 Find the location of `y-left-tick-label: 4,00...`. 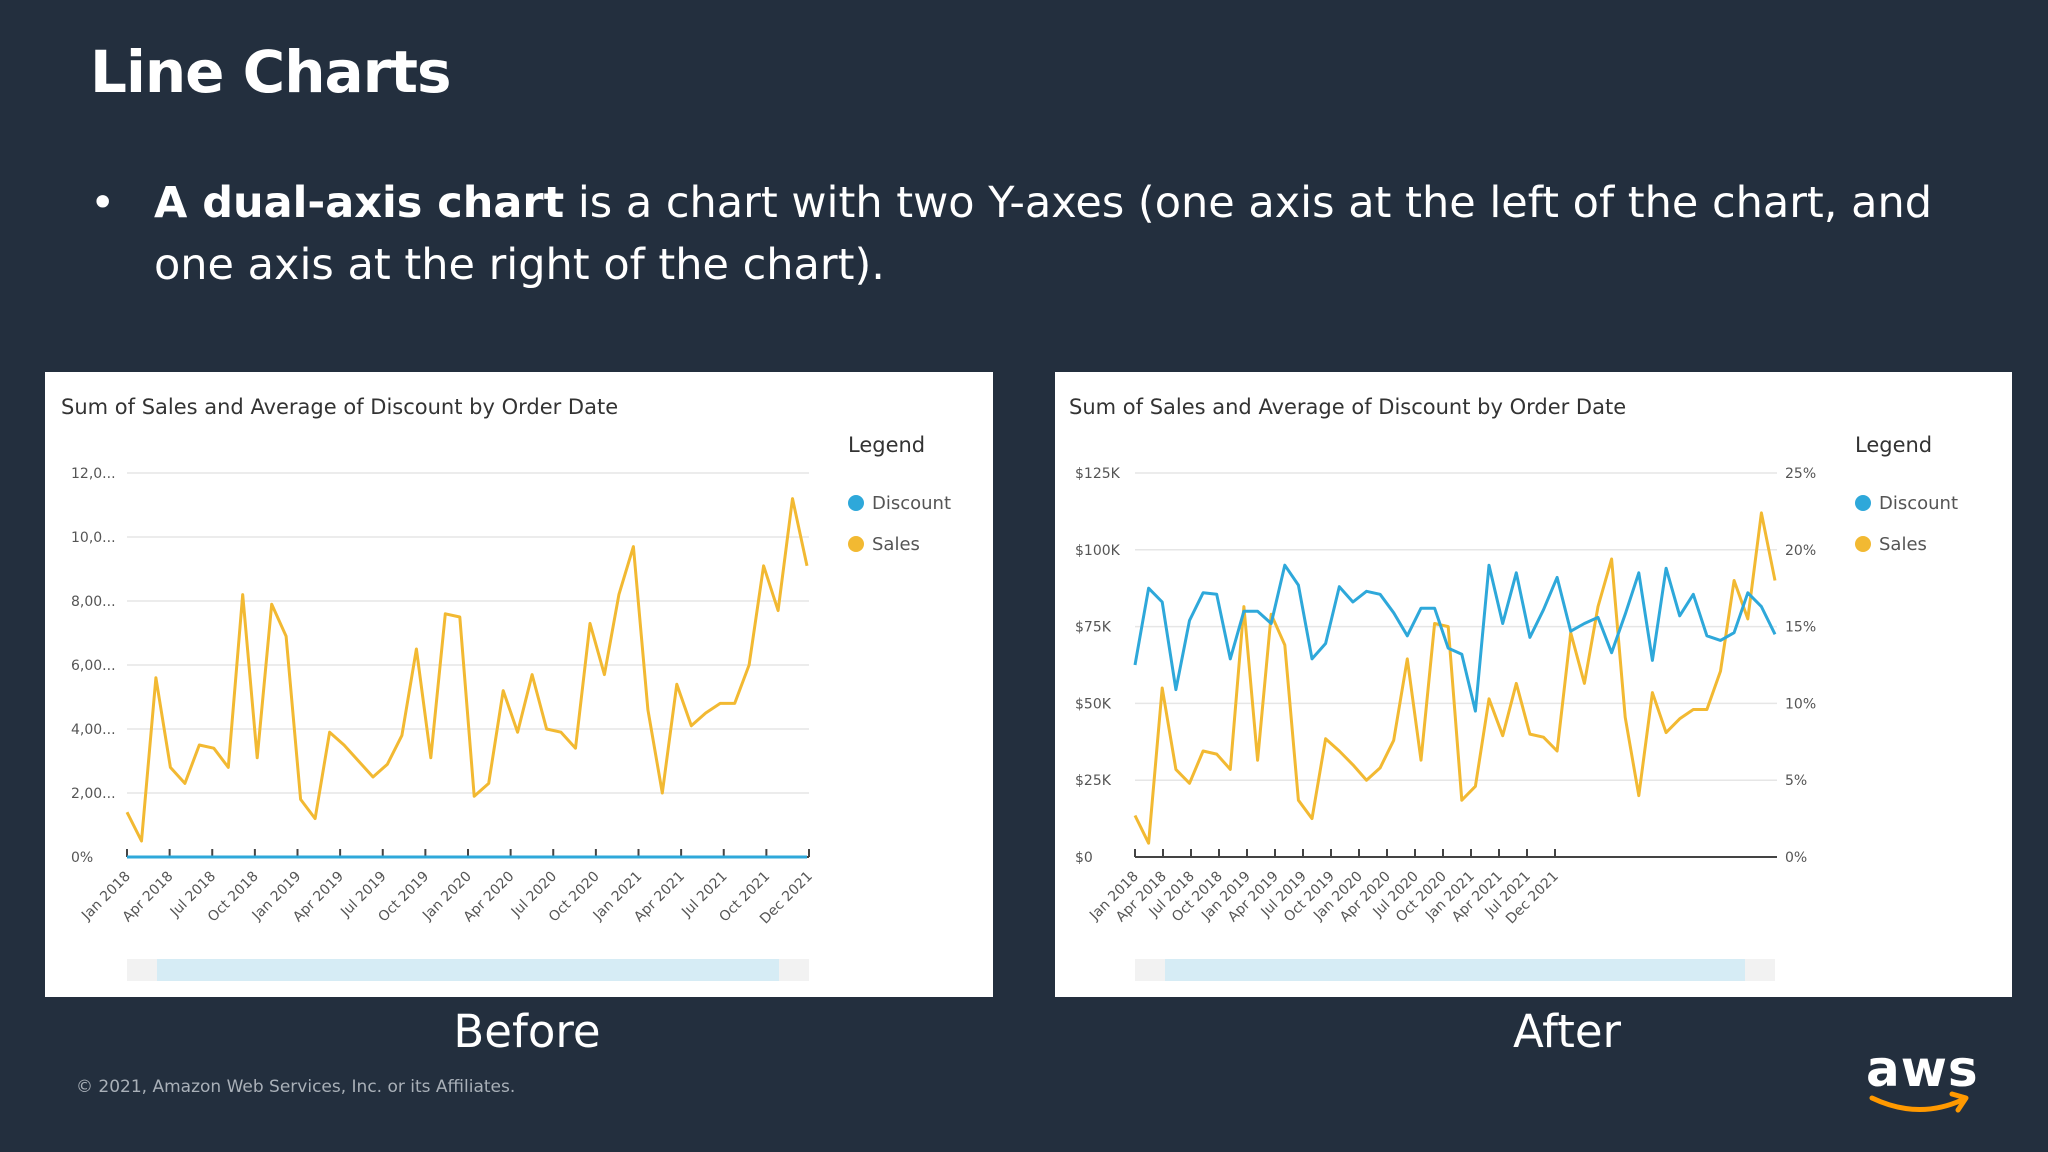

y-left-tick-label: 4,00... is located at coordinates (93, 730).